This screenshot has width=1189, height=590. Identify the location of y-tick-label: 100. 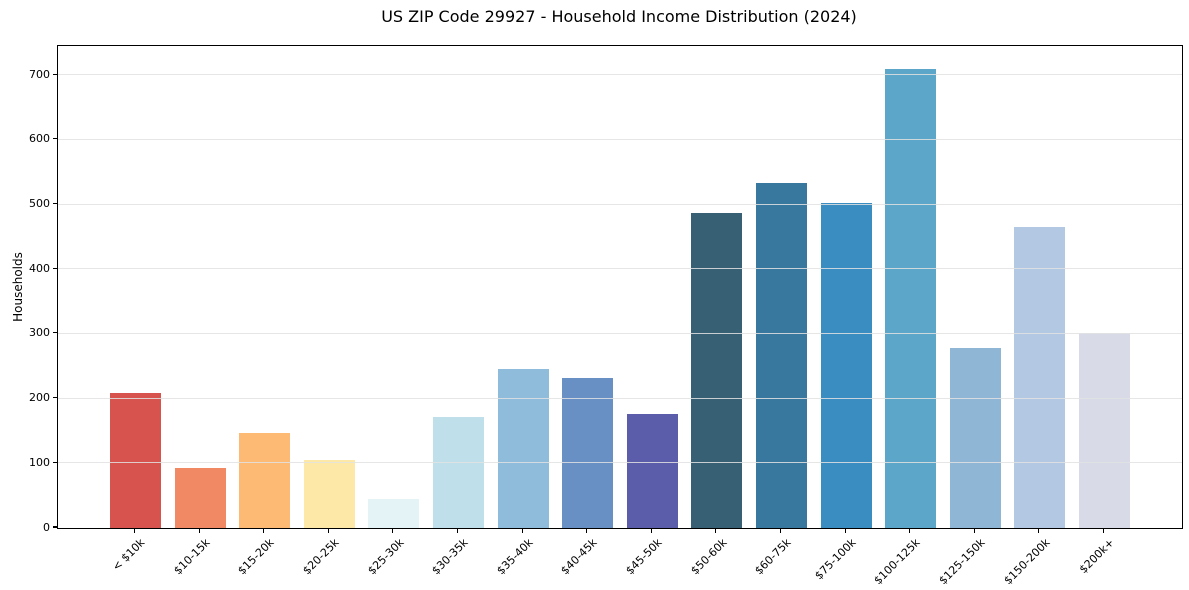
(39, 462).